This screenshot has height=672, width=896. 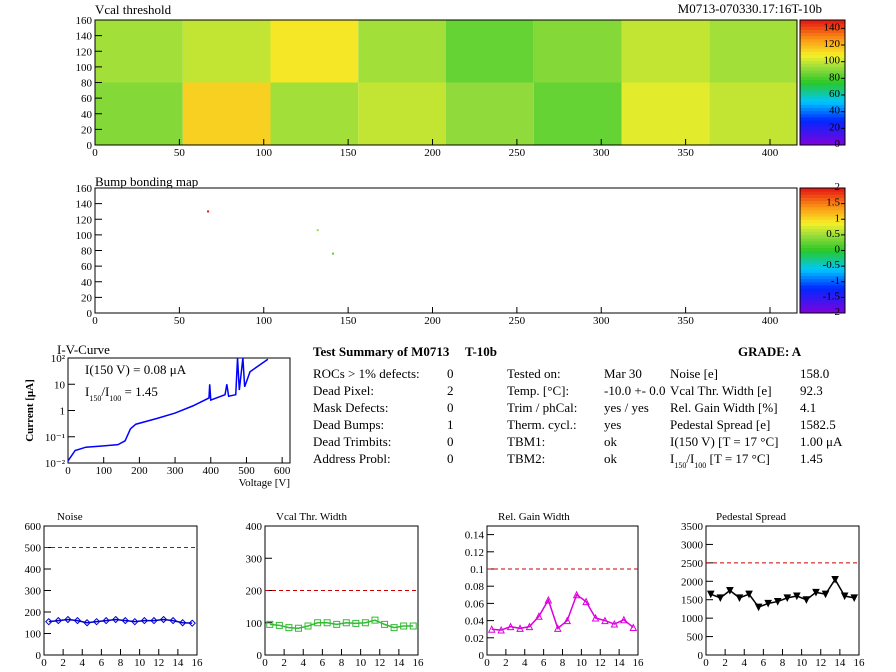 What do you see at coordinates (475, 604) in the screenshot?
I see `y-tick-label: 0.06` at bounding box center [475, 604].